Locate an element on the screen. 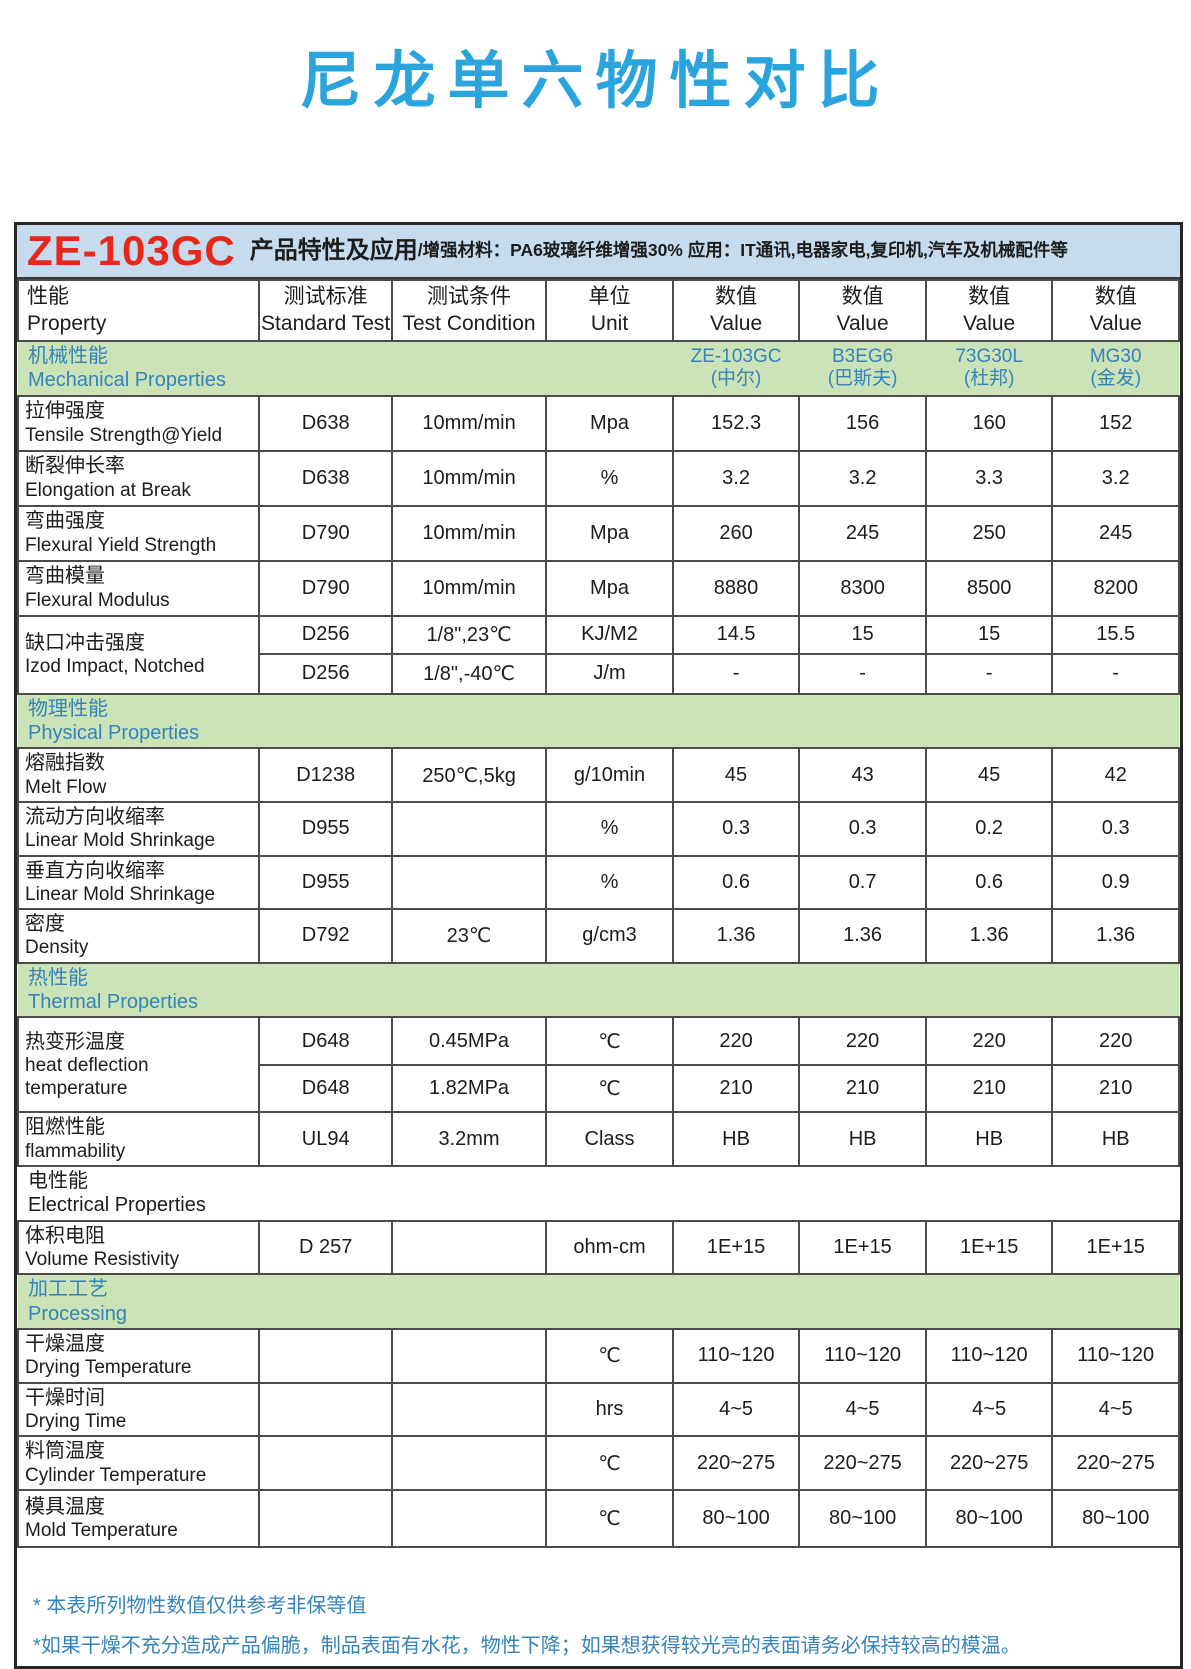  value-cell: 152.3 is located at coordinates (736, 423).